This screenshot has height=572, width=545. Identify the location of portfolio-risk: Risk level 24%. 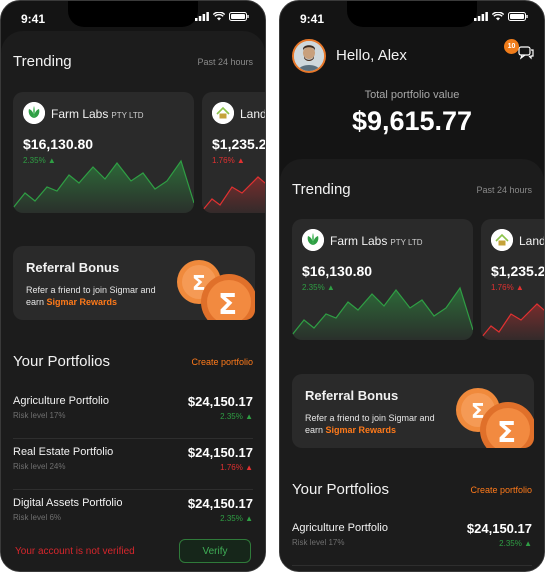
(39, 466).